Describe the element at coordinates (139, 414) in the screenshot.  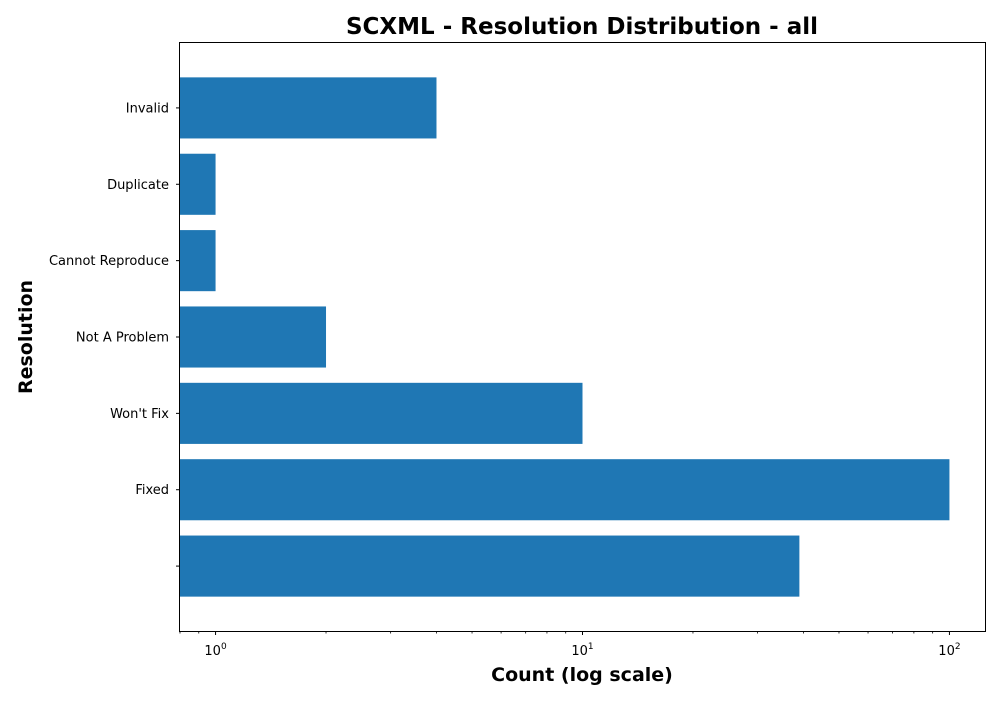
I see `y-tick-label-2: Won't Fix` at that location.